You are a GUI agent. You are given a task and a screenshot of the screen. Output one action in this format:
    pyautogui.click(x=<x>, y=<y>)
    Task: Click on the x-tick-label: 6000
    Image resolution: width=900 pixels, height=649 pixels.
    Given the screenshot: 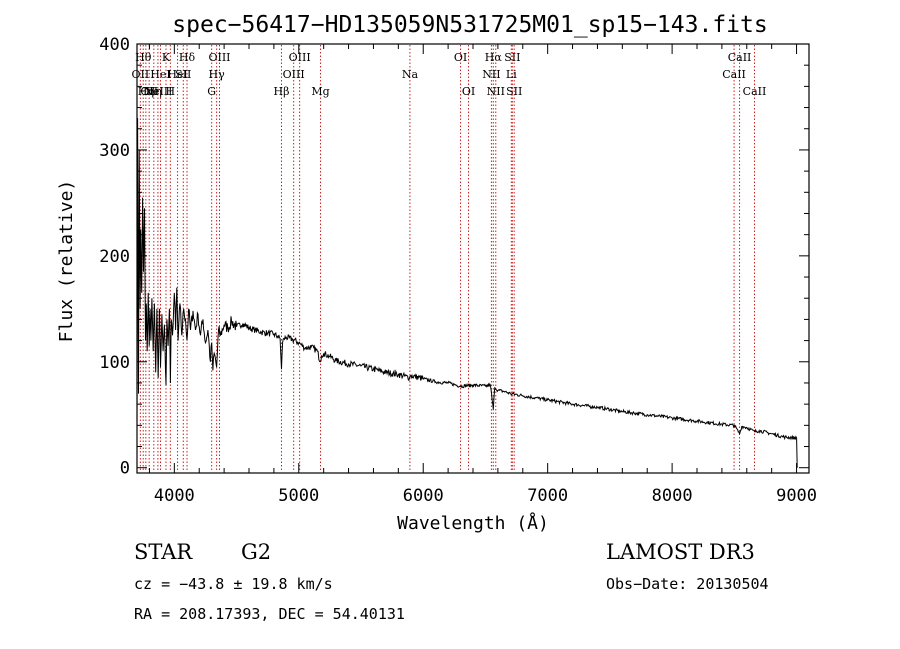 What is the action you would take?
    pyautogui.click(x=423, y=496)
    